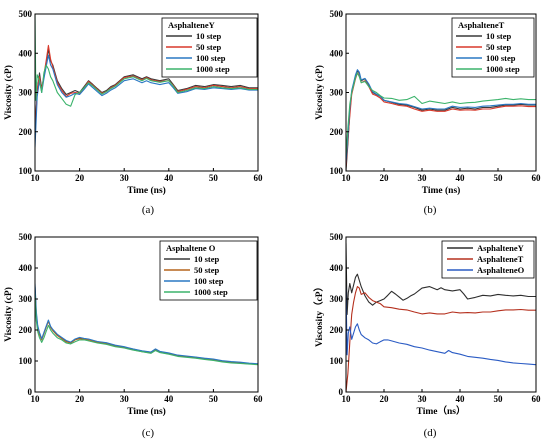 The width and height of the screenshot is (550, 448). What do you see at coordinates (191, 248) in the screenshot?
I see `legend-title: Asphaltene O` at bounding box center [191, 248].